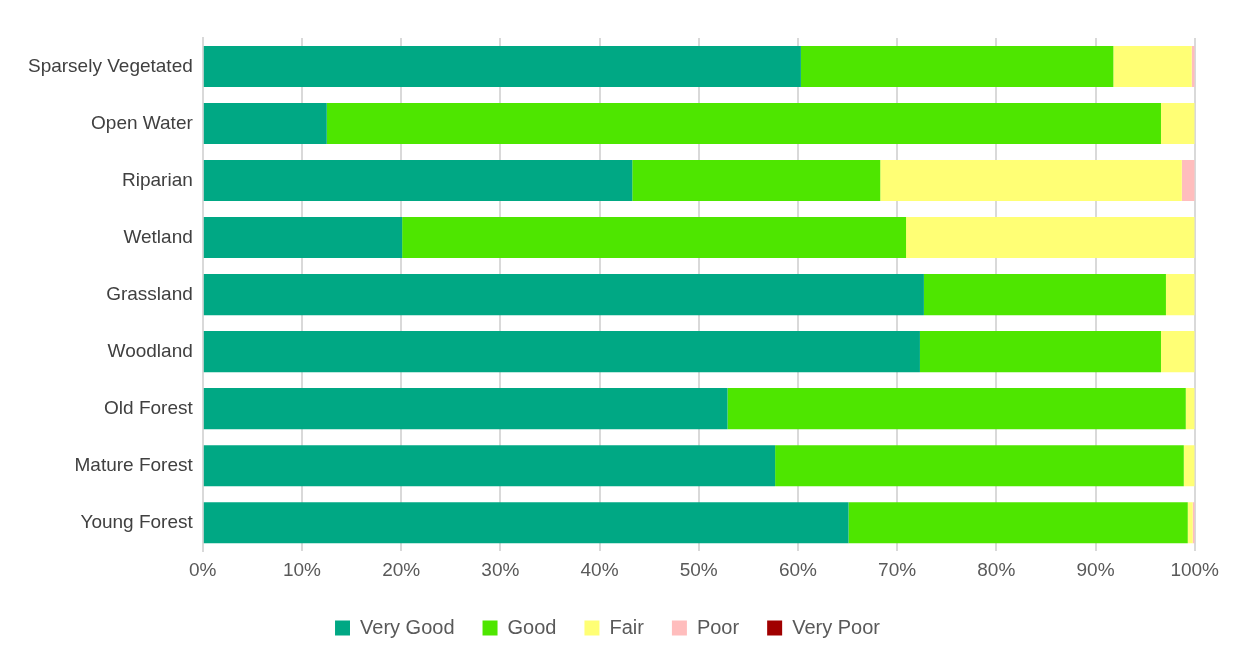  I want to click on x-tick-label: 40%, so click(599, 569).